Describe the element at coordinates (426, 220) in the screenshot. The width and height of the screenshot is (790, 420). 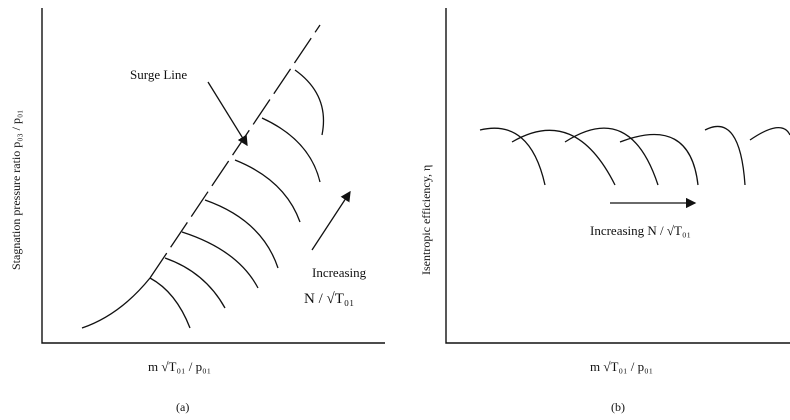
I see `panel-b-ylabel: Isentropic efficiency, η` at that location.